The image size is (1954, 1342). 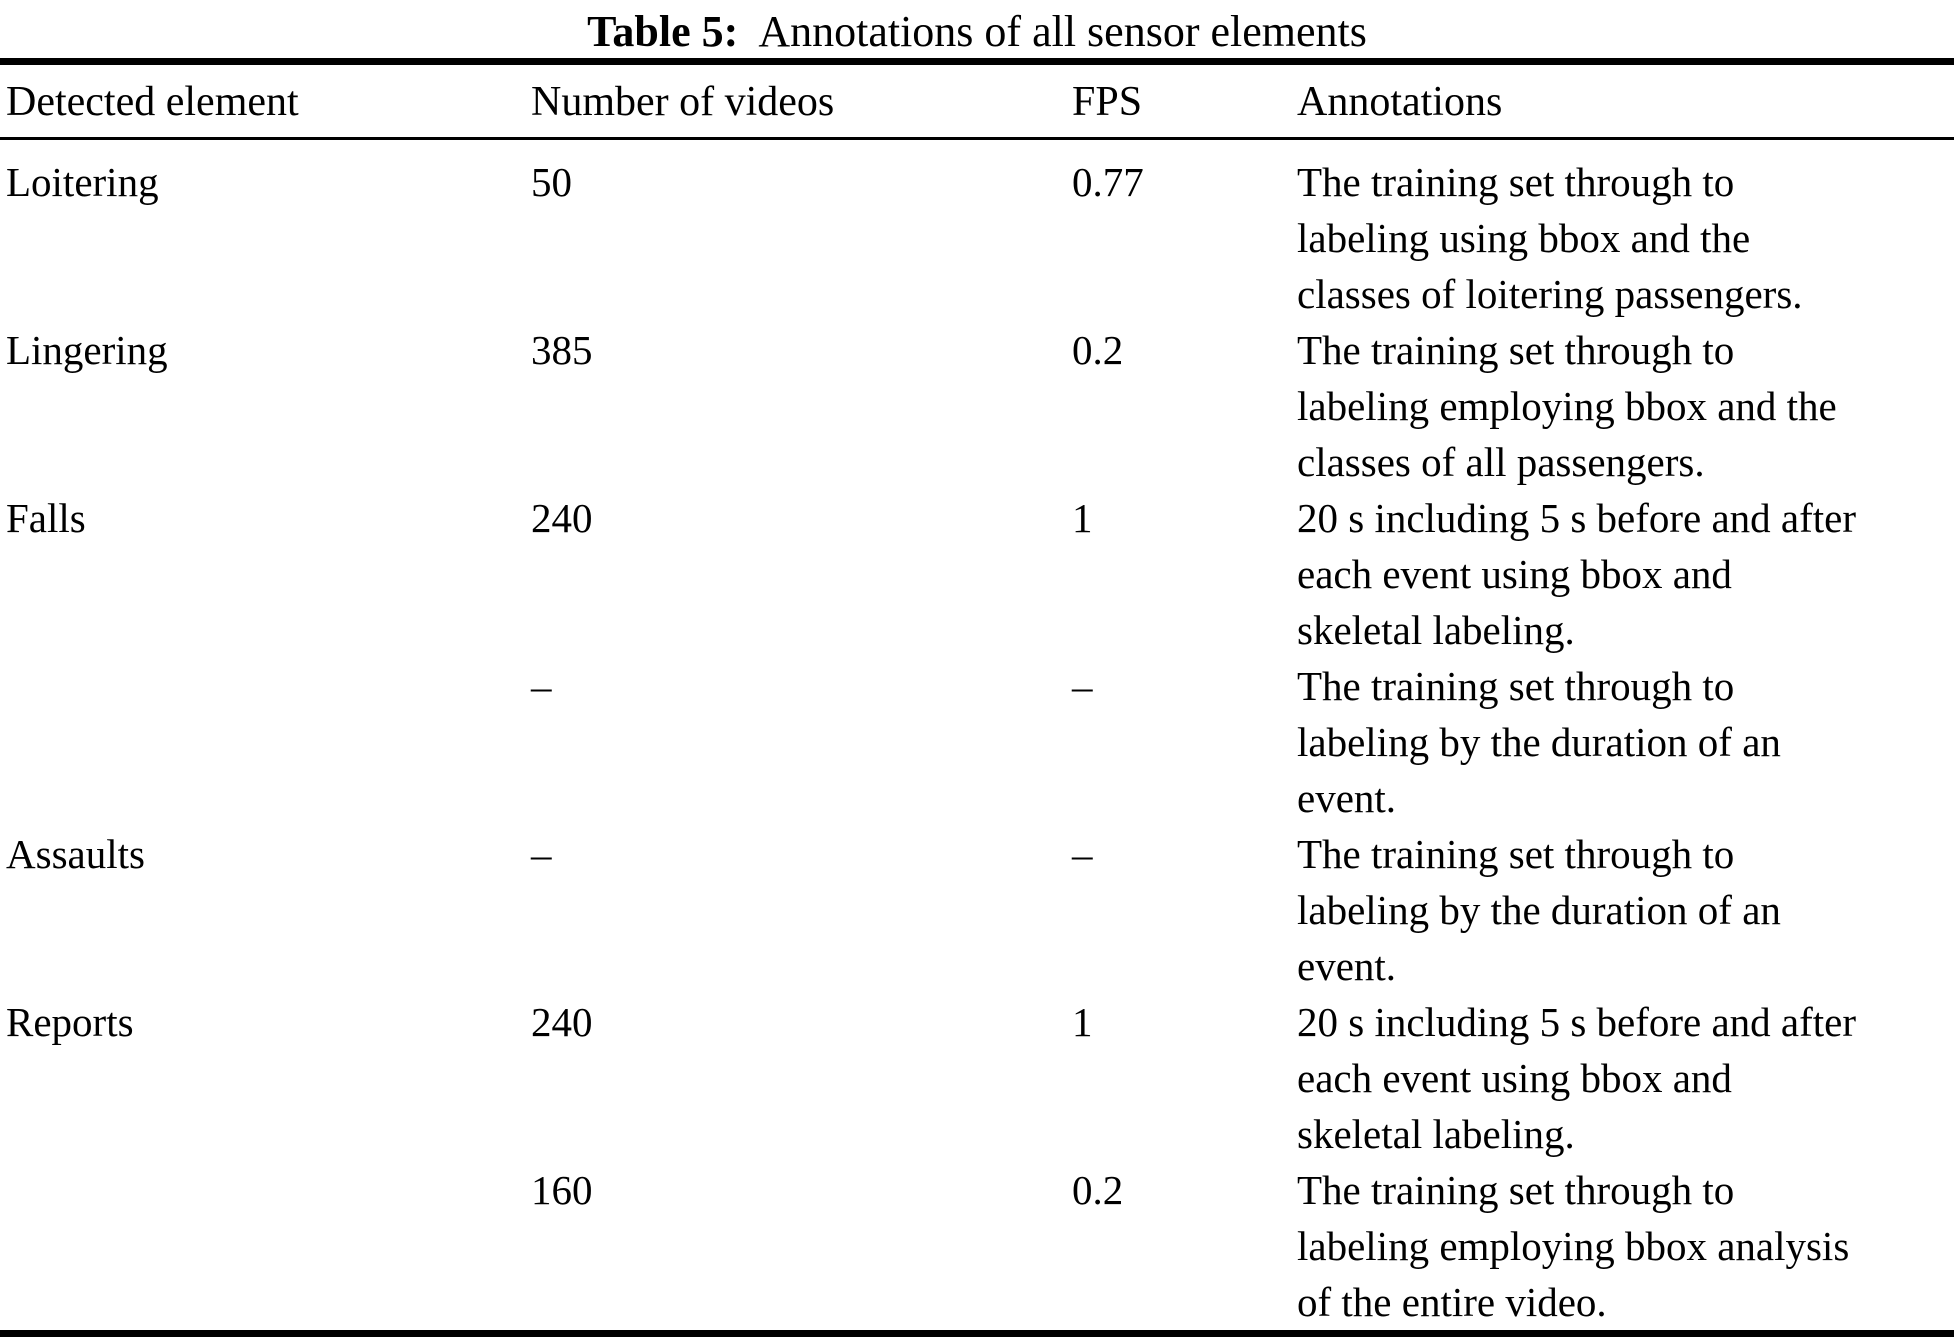 What do you see at coordinates (562, 350) in the screenshot?
I see `cell-videos: 385` at bounding box center [562, 350].